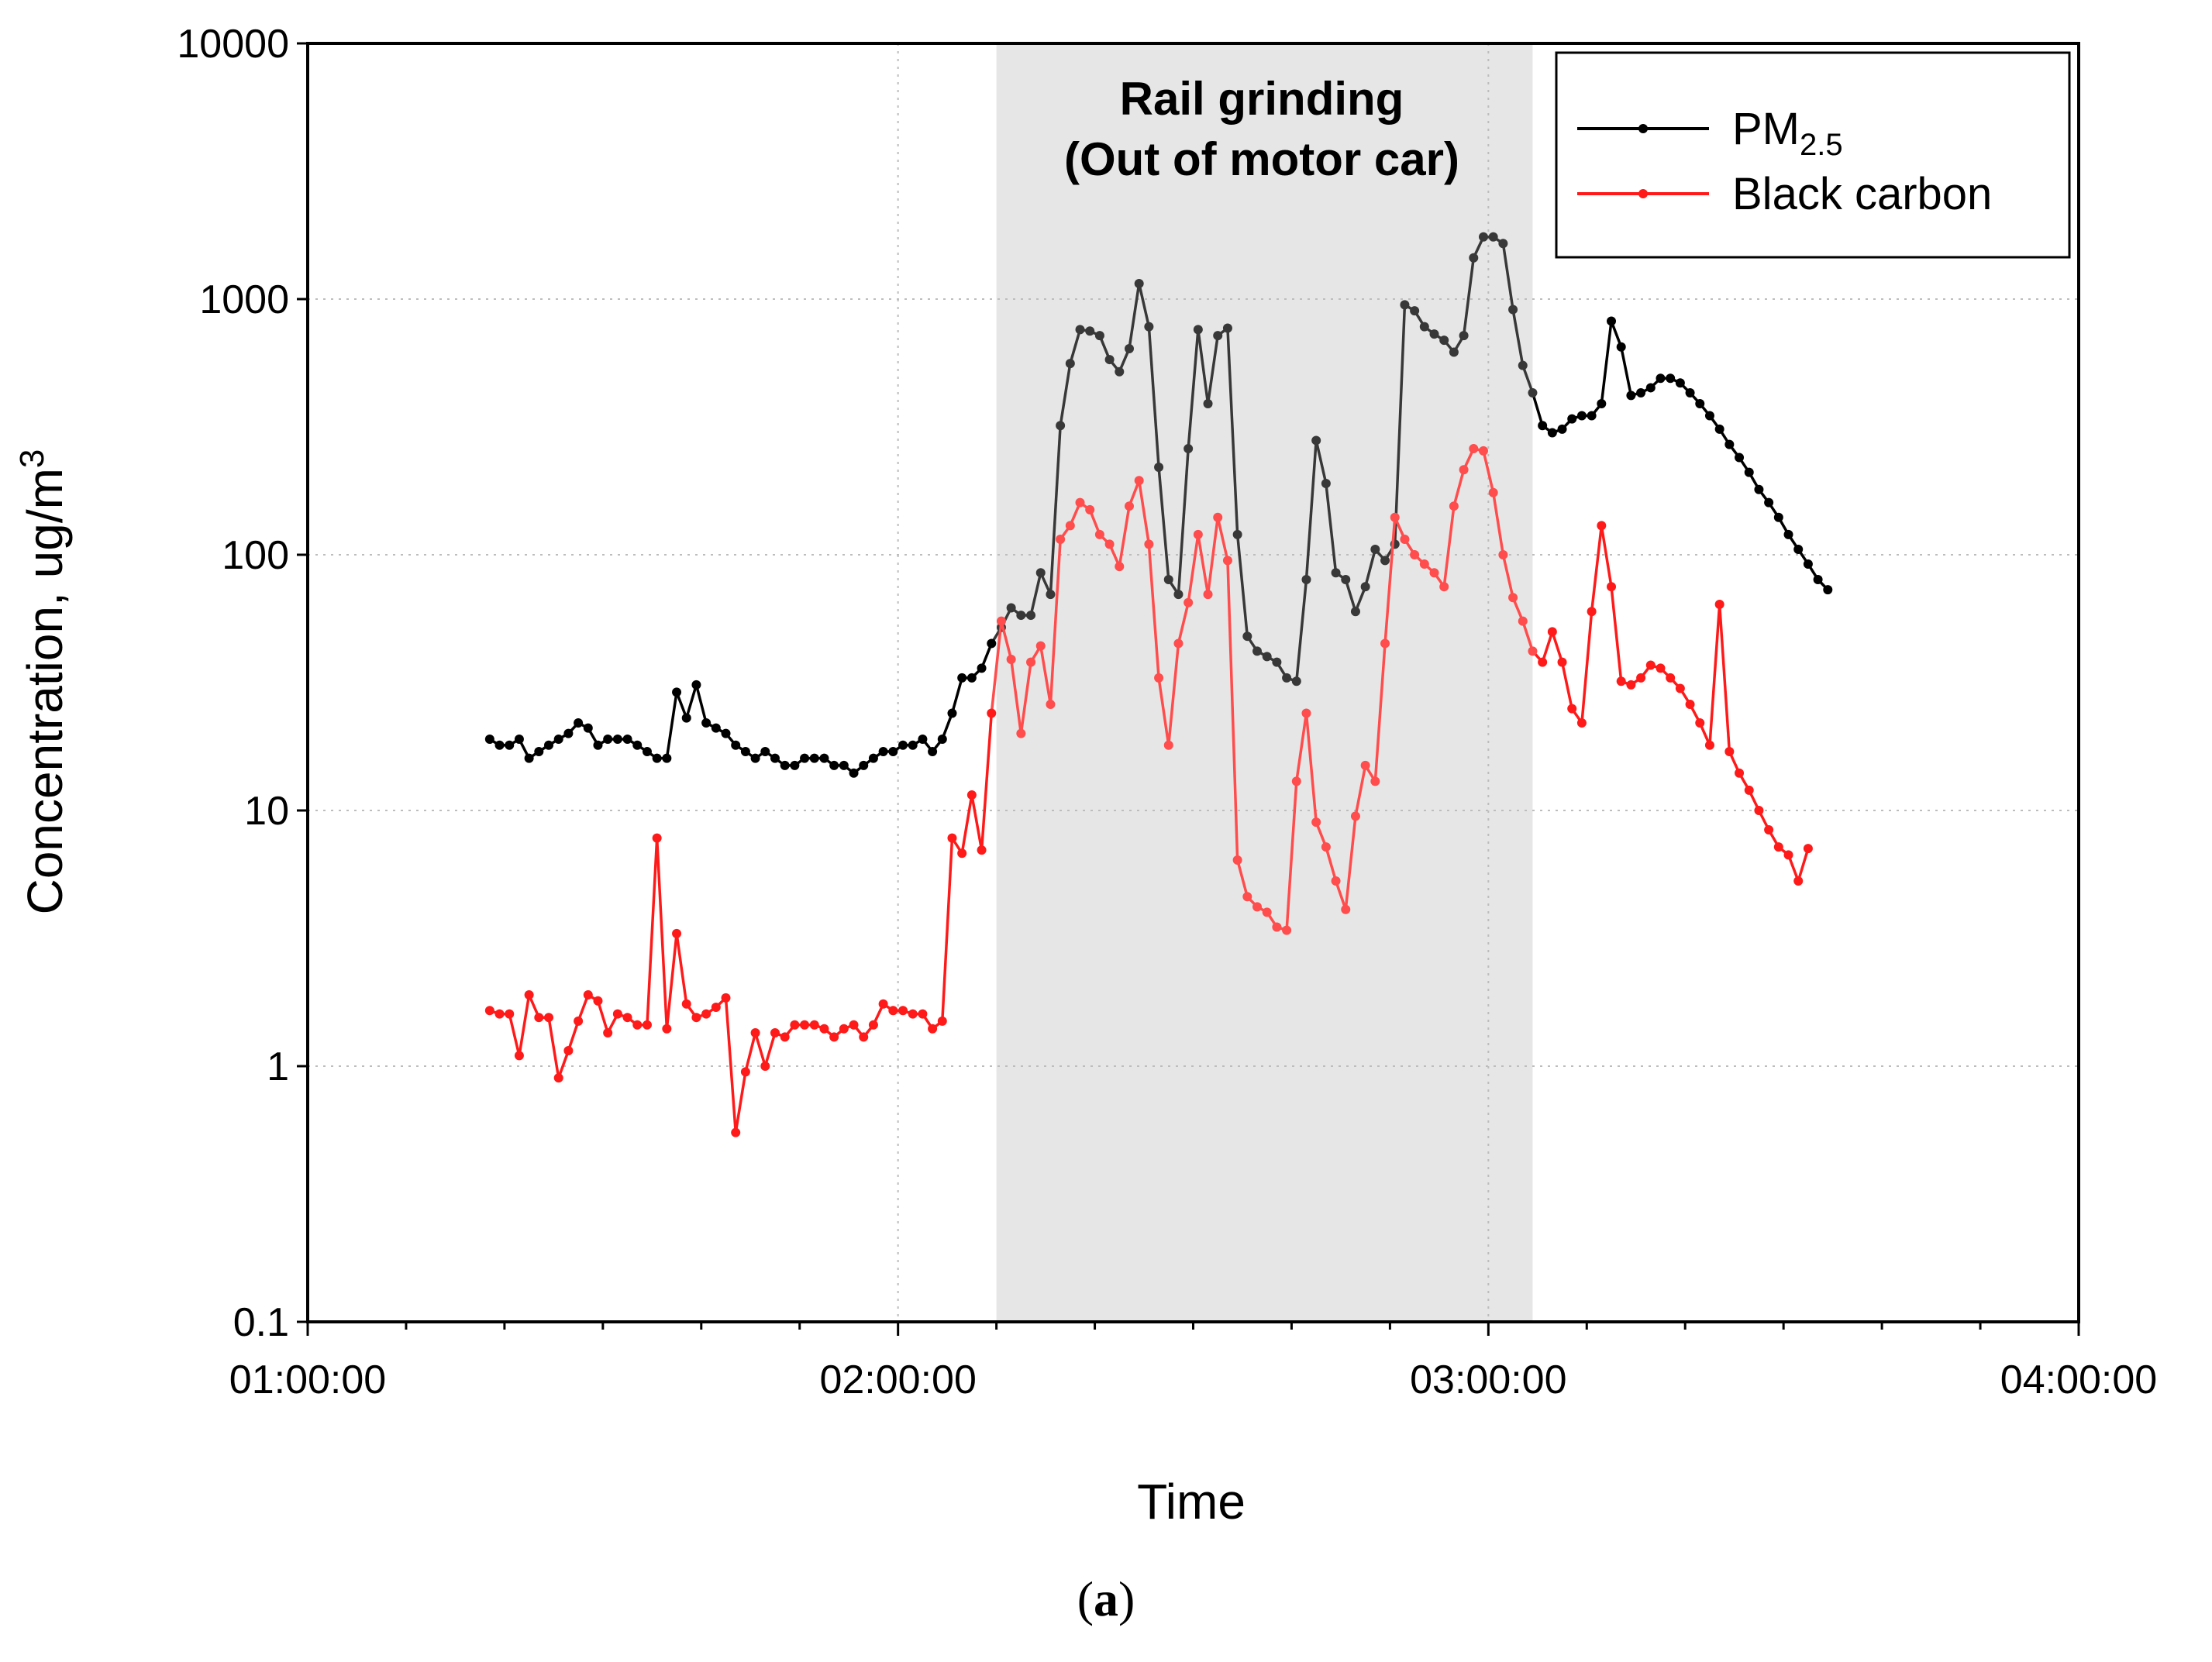 The height and width of the screenshot is (1662, 2212). I want to click on legend-marker-black-carbon, so click(1643, 193).